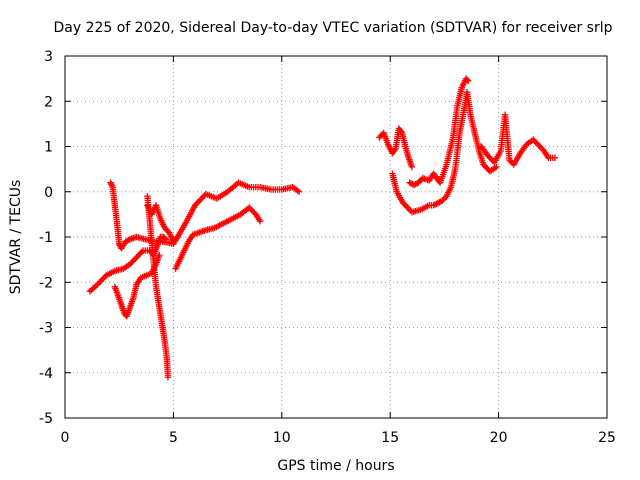 Image resolution: width=640 pixels, height=480 pixels. Describe the element at coordinates (48, 193) in the screenshot. I see `y-tick-label: 0` at that location.